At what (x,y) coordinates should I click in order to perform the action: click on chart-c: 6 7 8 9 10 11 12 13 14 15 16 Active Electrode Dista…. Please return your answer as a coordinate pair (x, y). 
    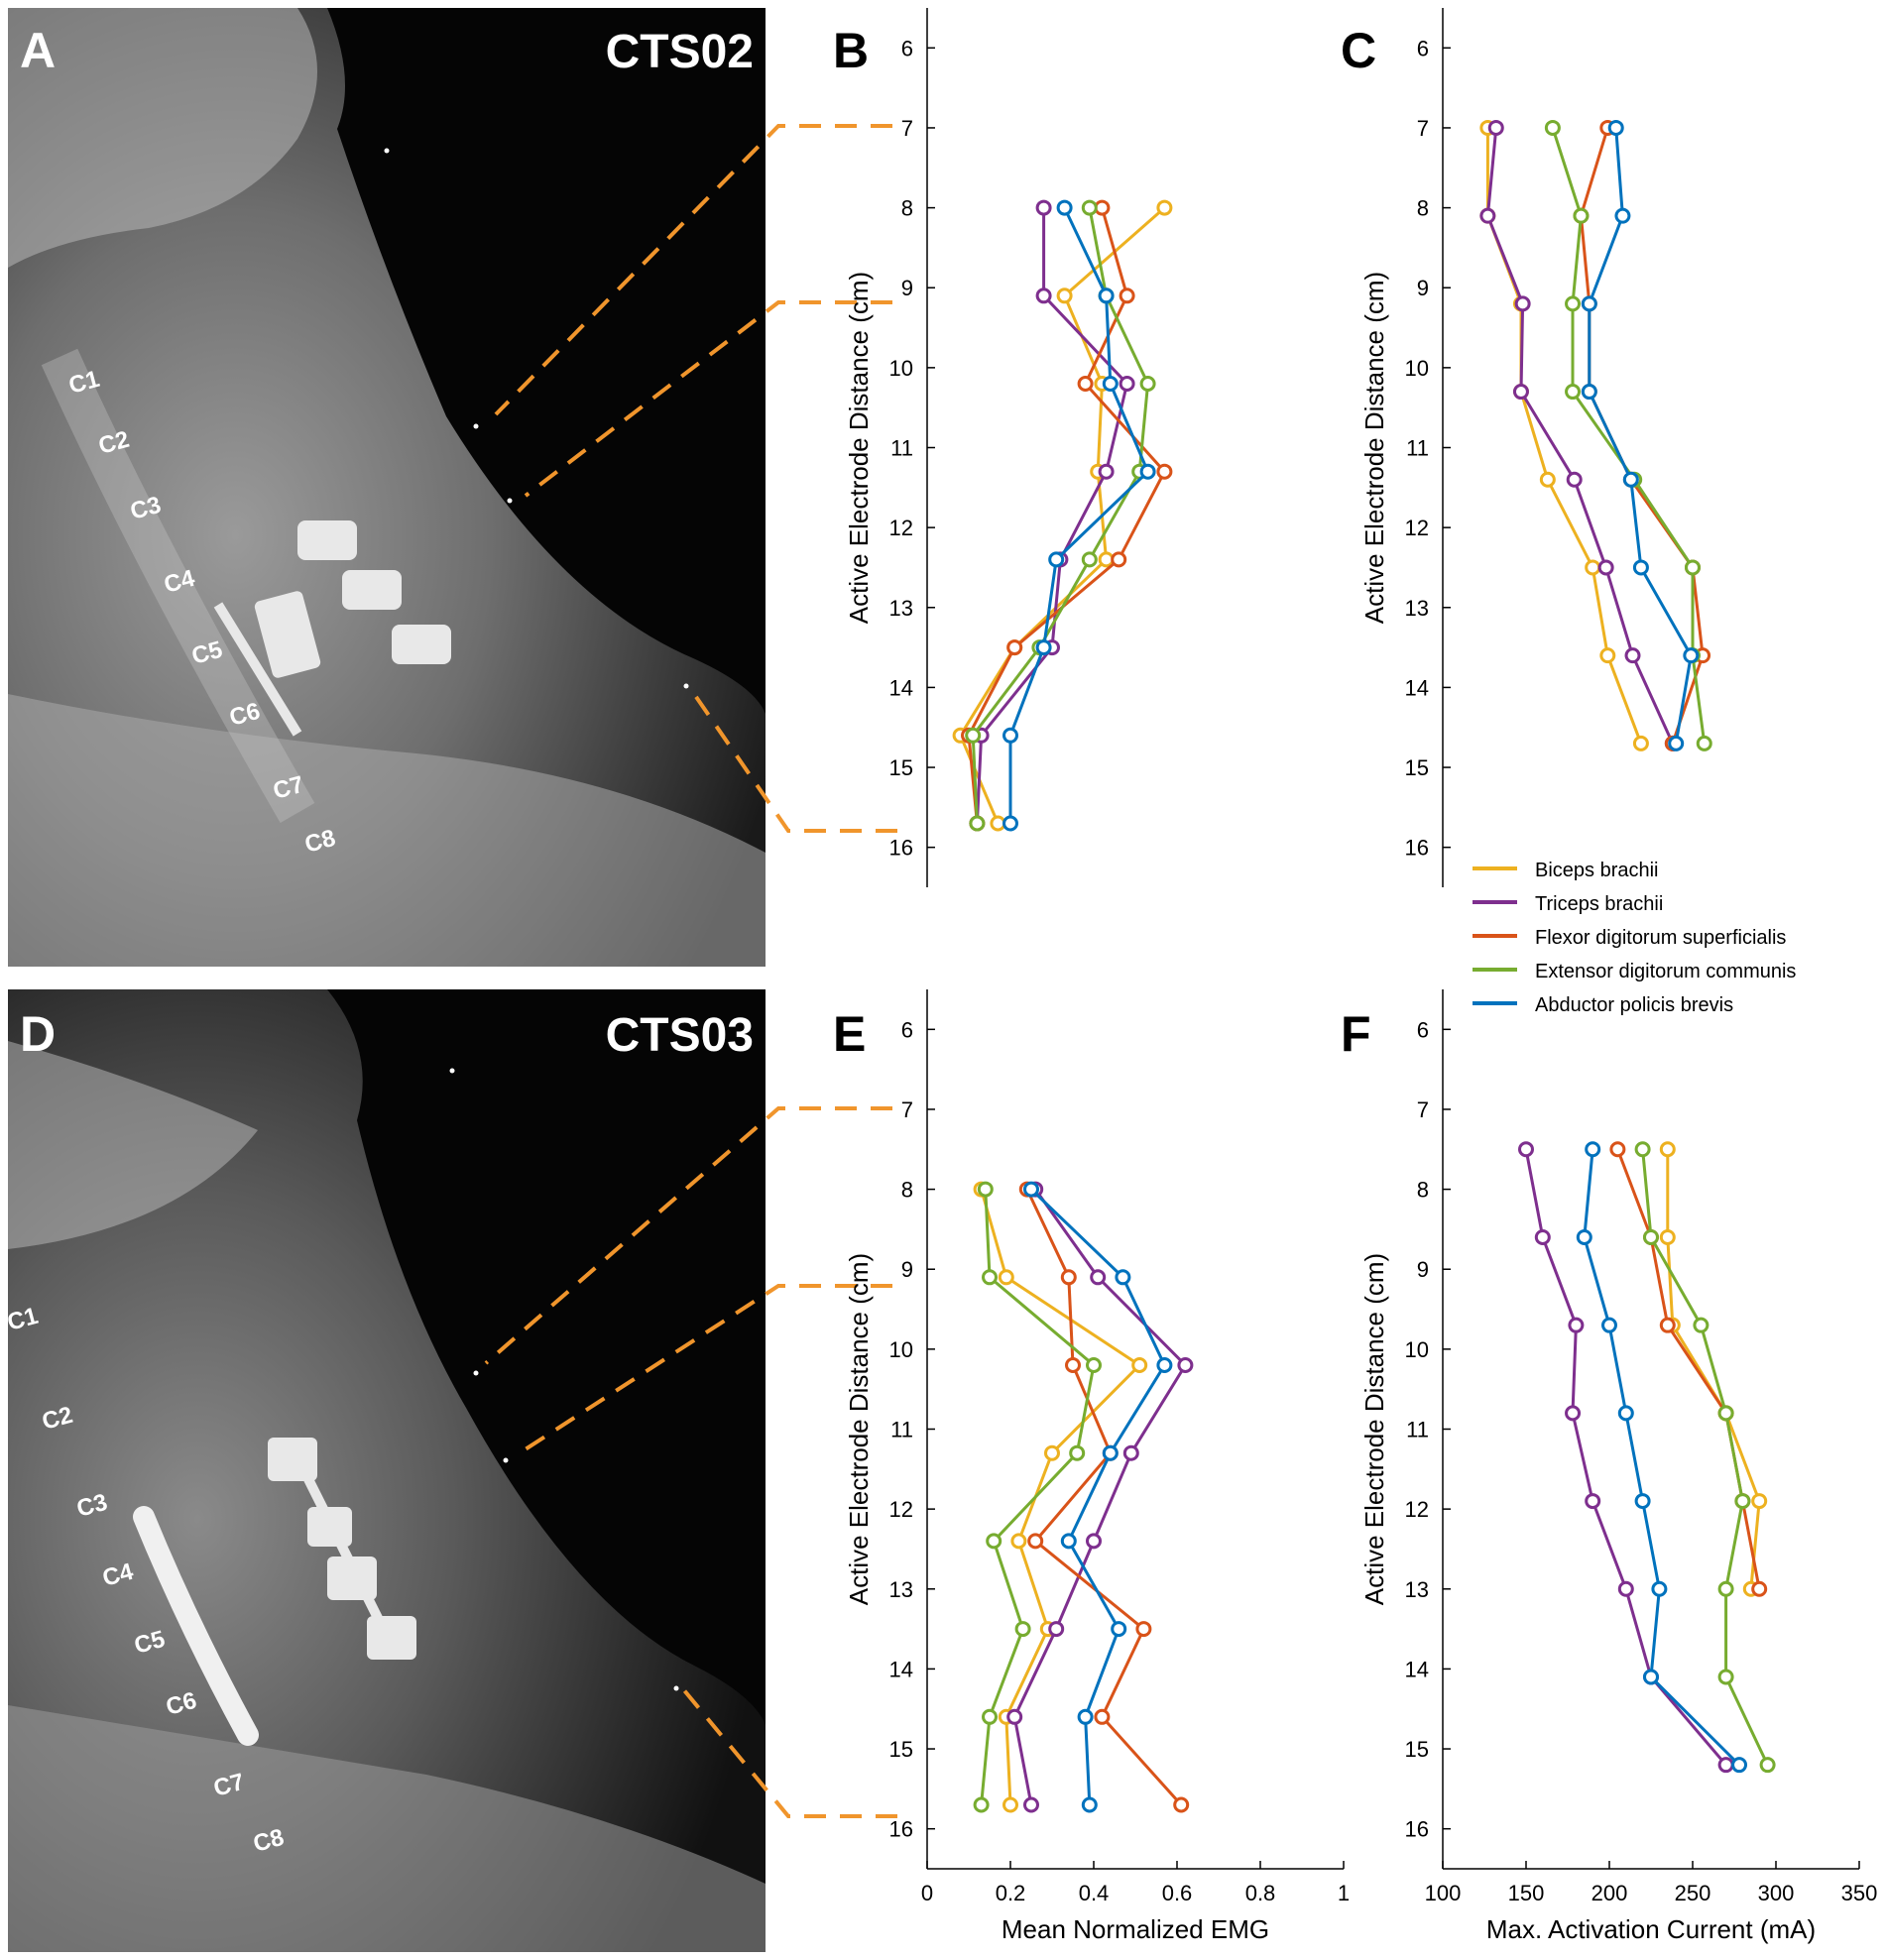
    Looking at the image, I should click on (1536, 447).